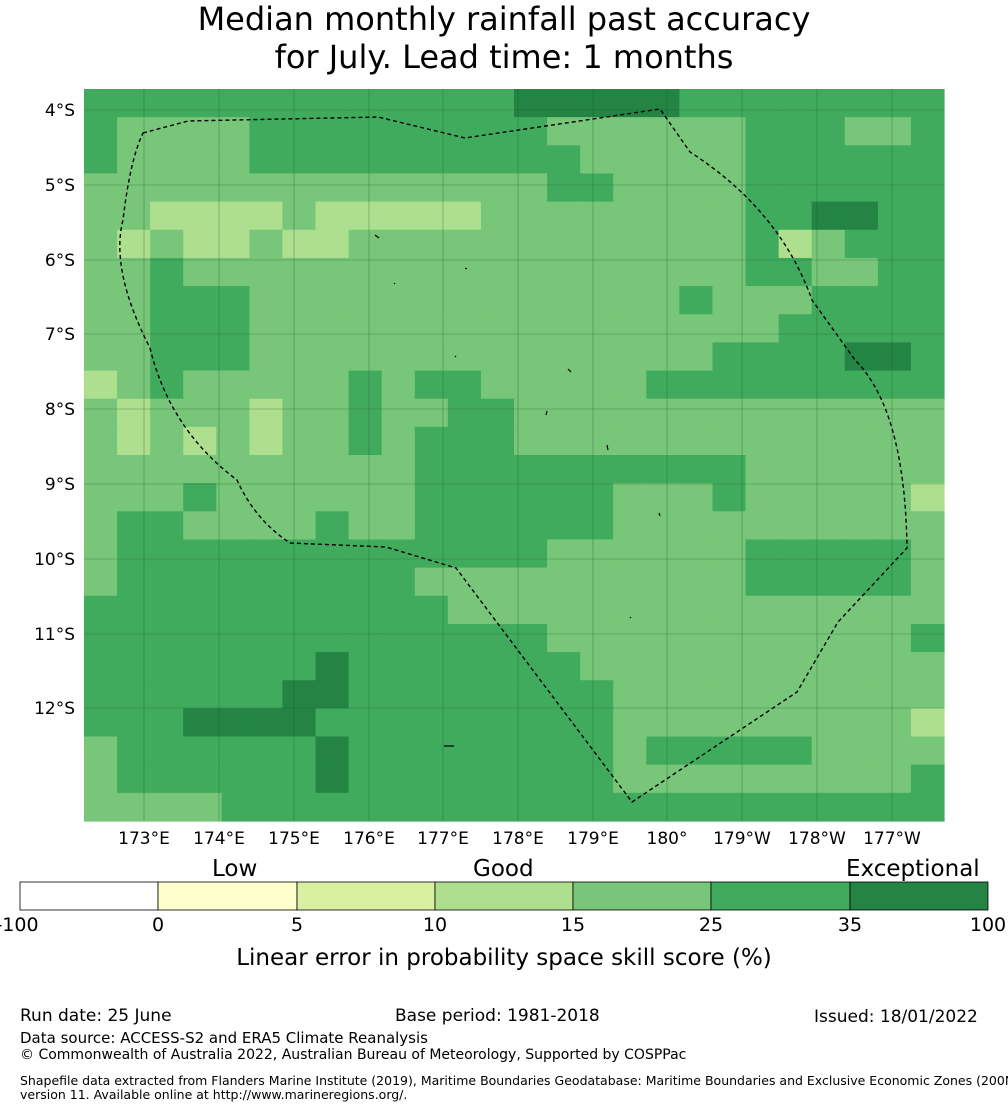  Describe the element at coordinates (19, 925) in the screenshot. I see `colorbar-tick: -100` at that location.